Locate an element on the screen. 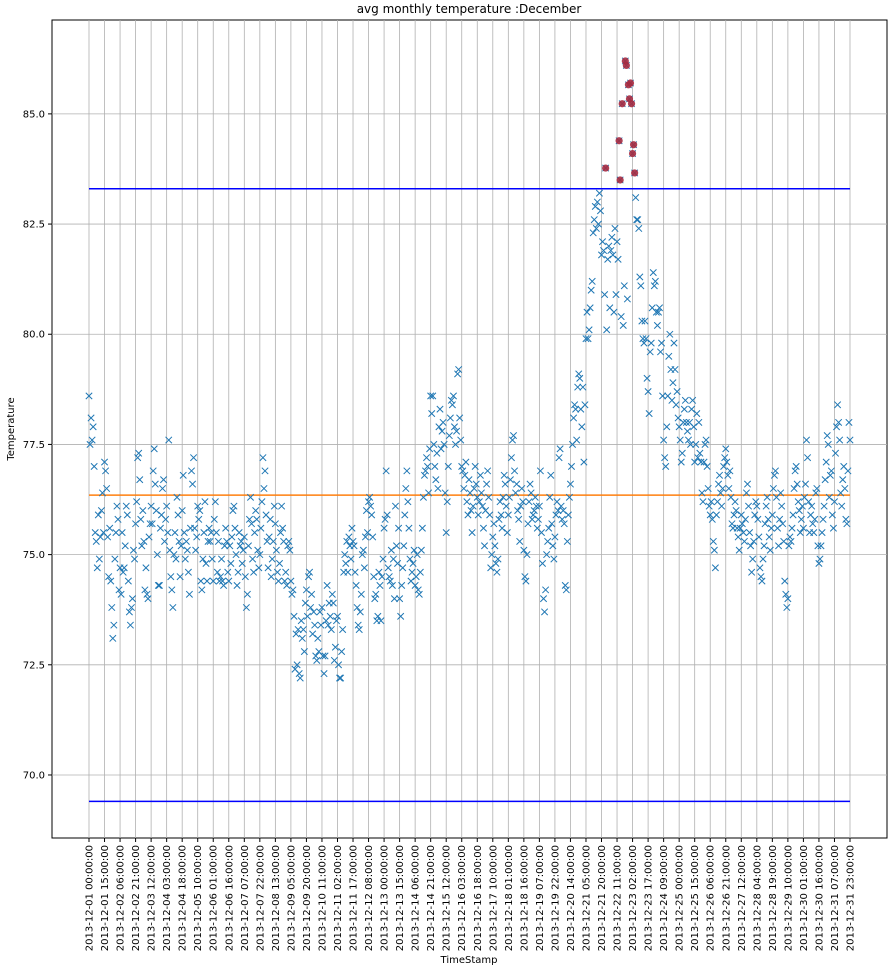 The height and width of the screenshot is (972, 894). chart-title: avg monthly temperature :December is located at coordinates (469, 9).